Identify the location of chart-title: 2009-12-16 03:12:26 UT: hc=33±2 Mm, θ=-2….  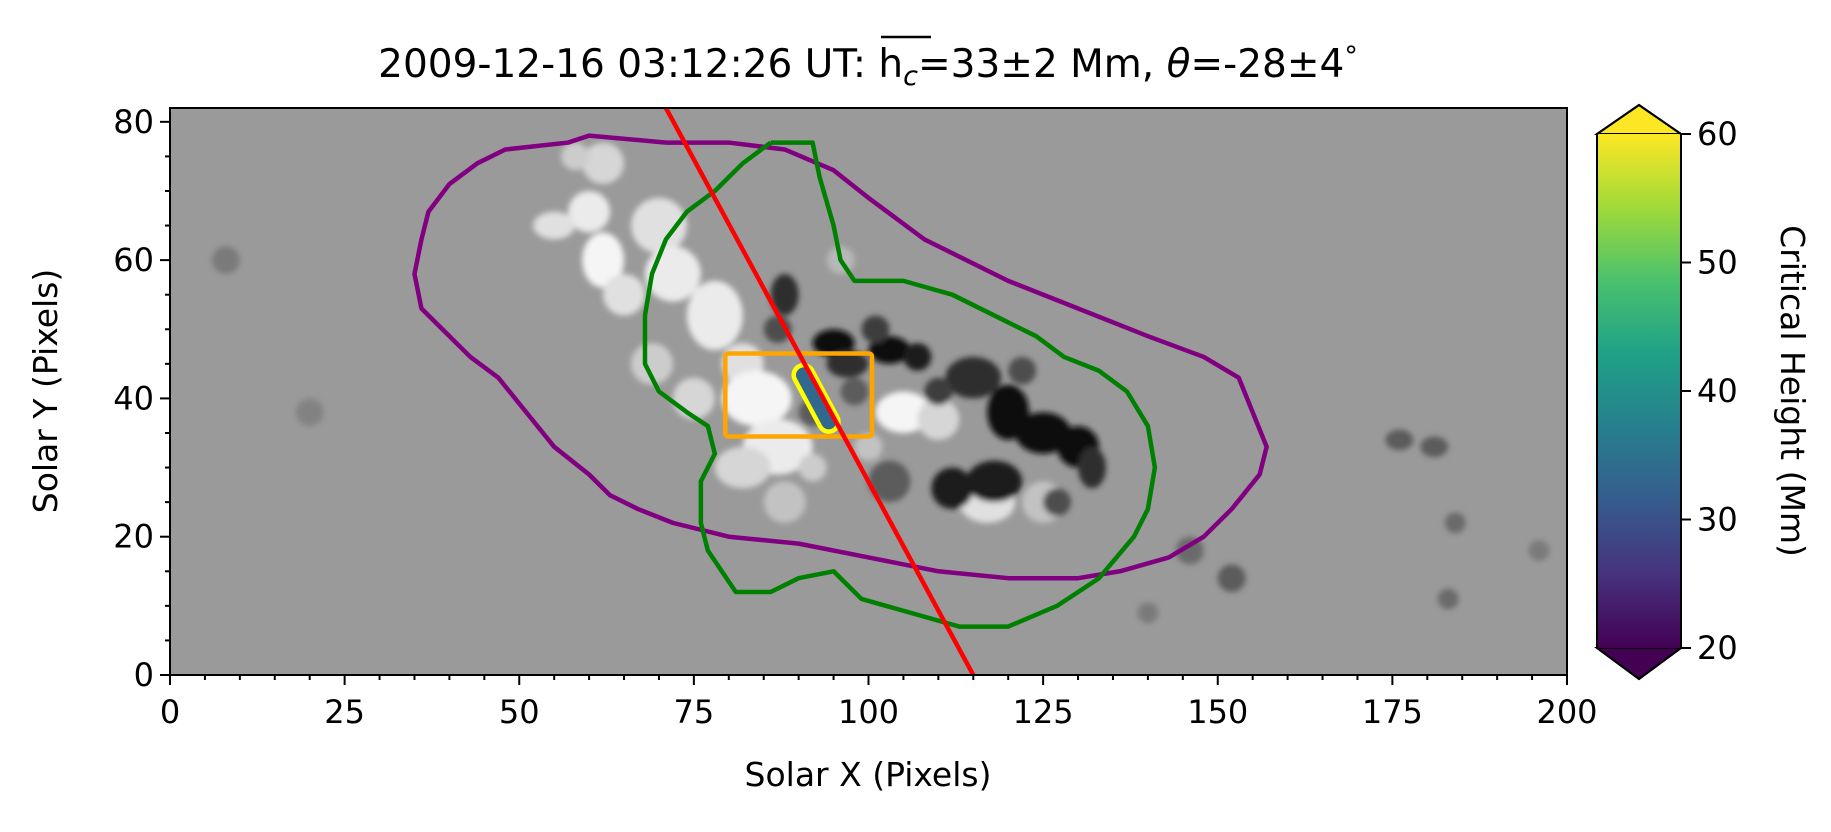
(868, 66).